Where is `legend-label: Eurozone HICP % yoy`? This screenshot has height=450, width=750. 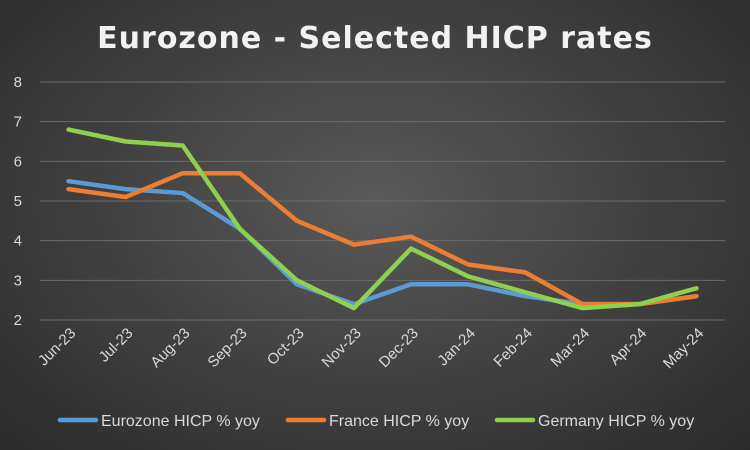
legend-label: Eurozone HICP % yoy is located at coordinates (180, 421).